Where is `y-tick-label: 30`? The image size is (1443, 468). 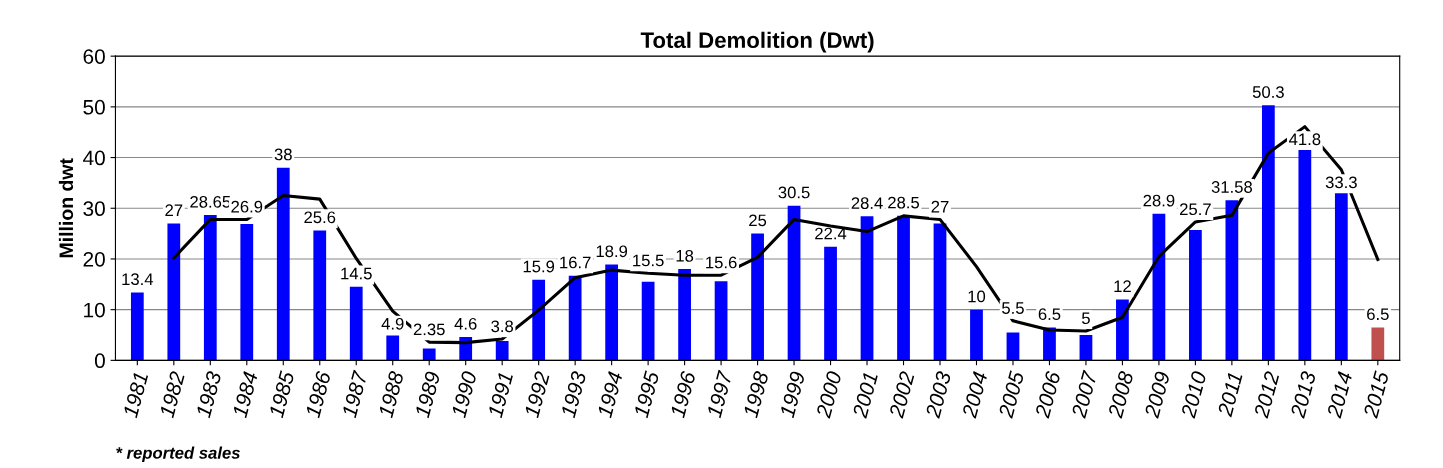
y-tick-label: 30 is located at coordinates (94, 209).